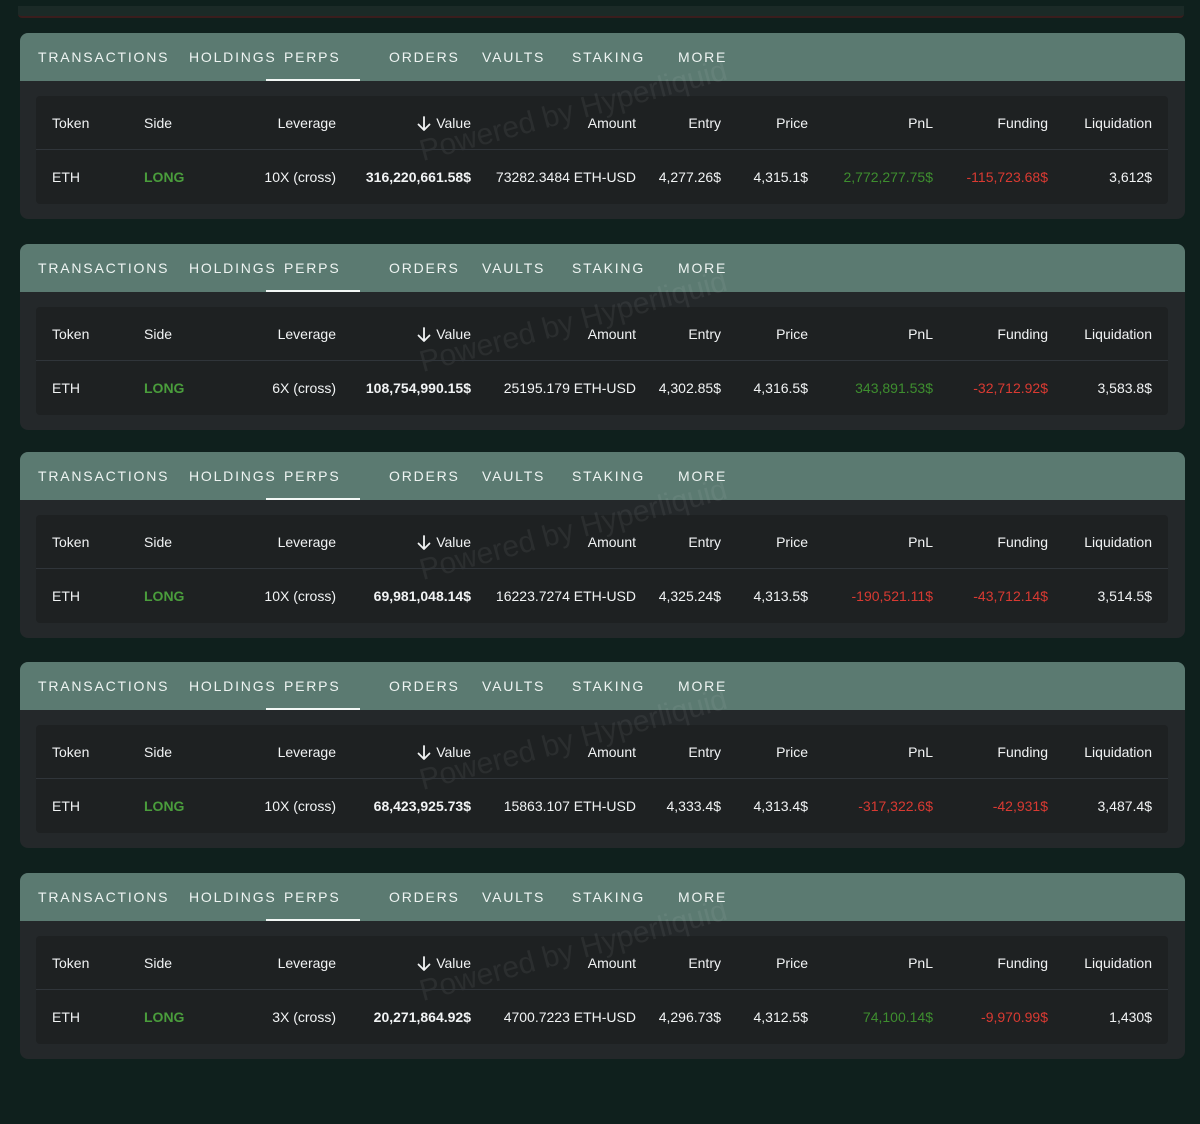  Describe the element at coordinates (422, 806) in the screenshot. I see `cell-value: 68,423,925.73$` at that location.